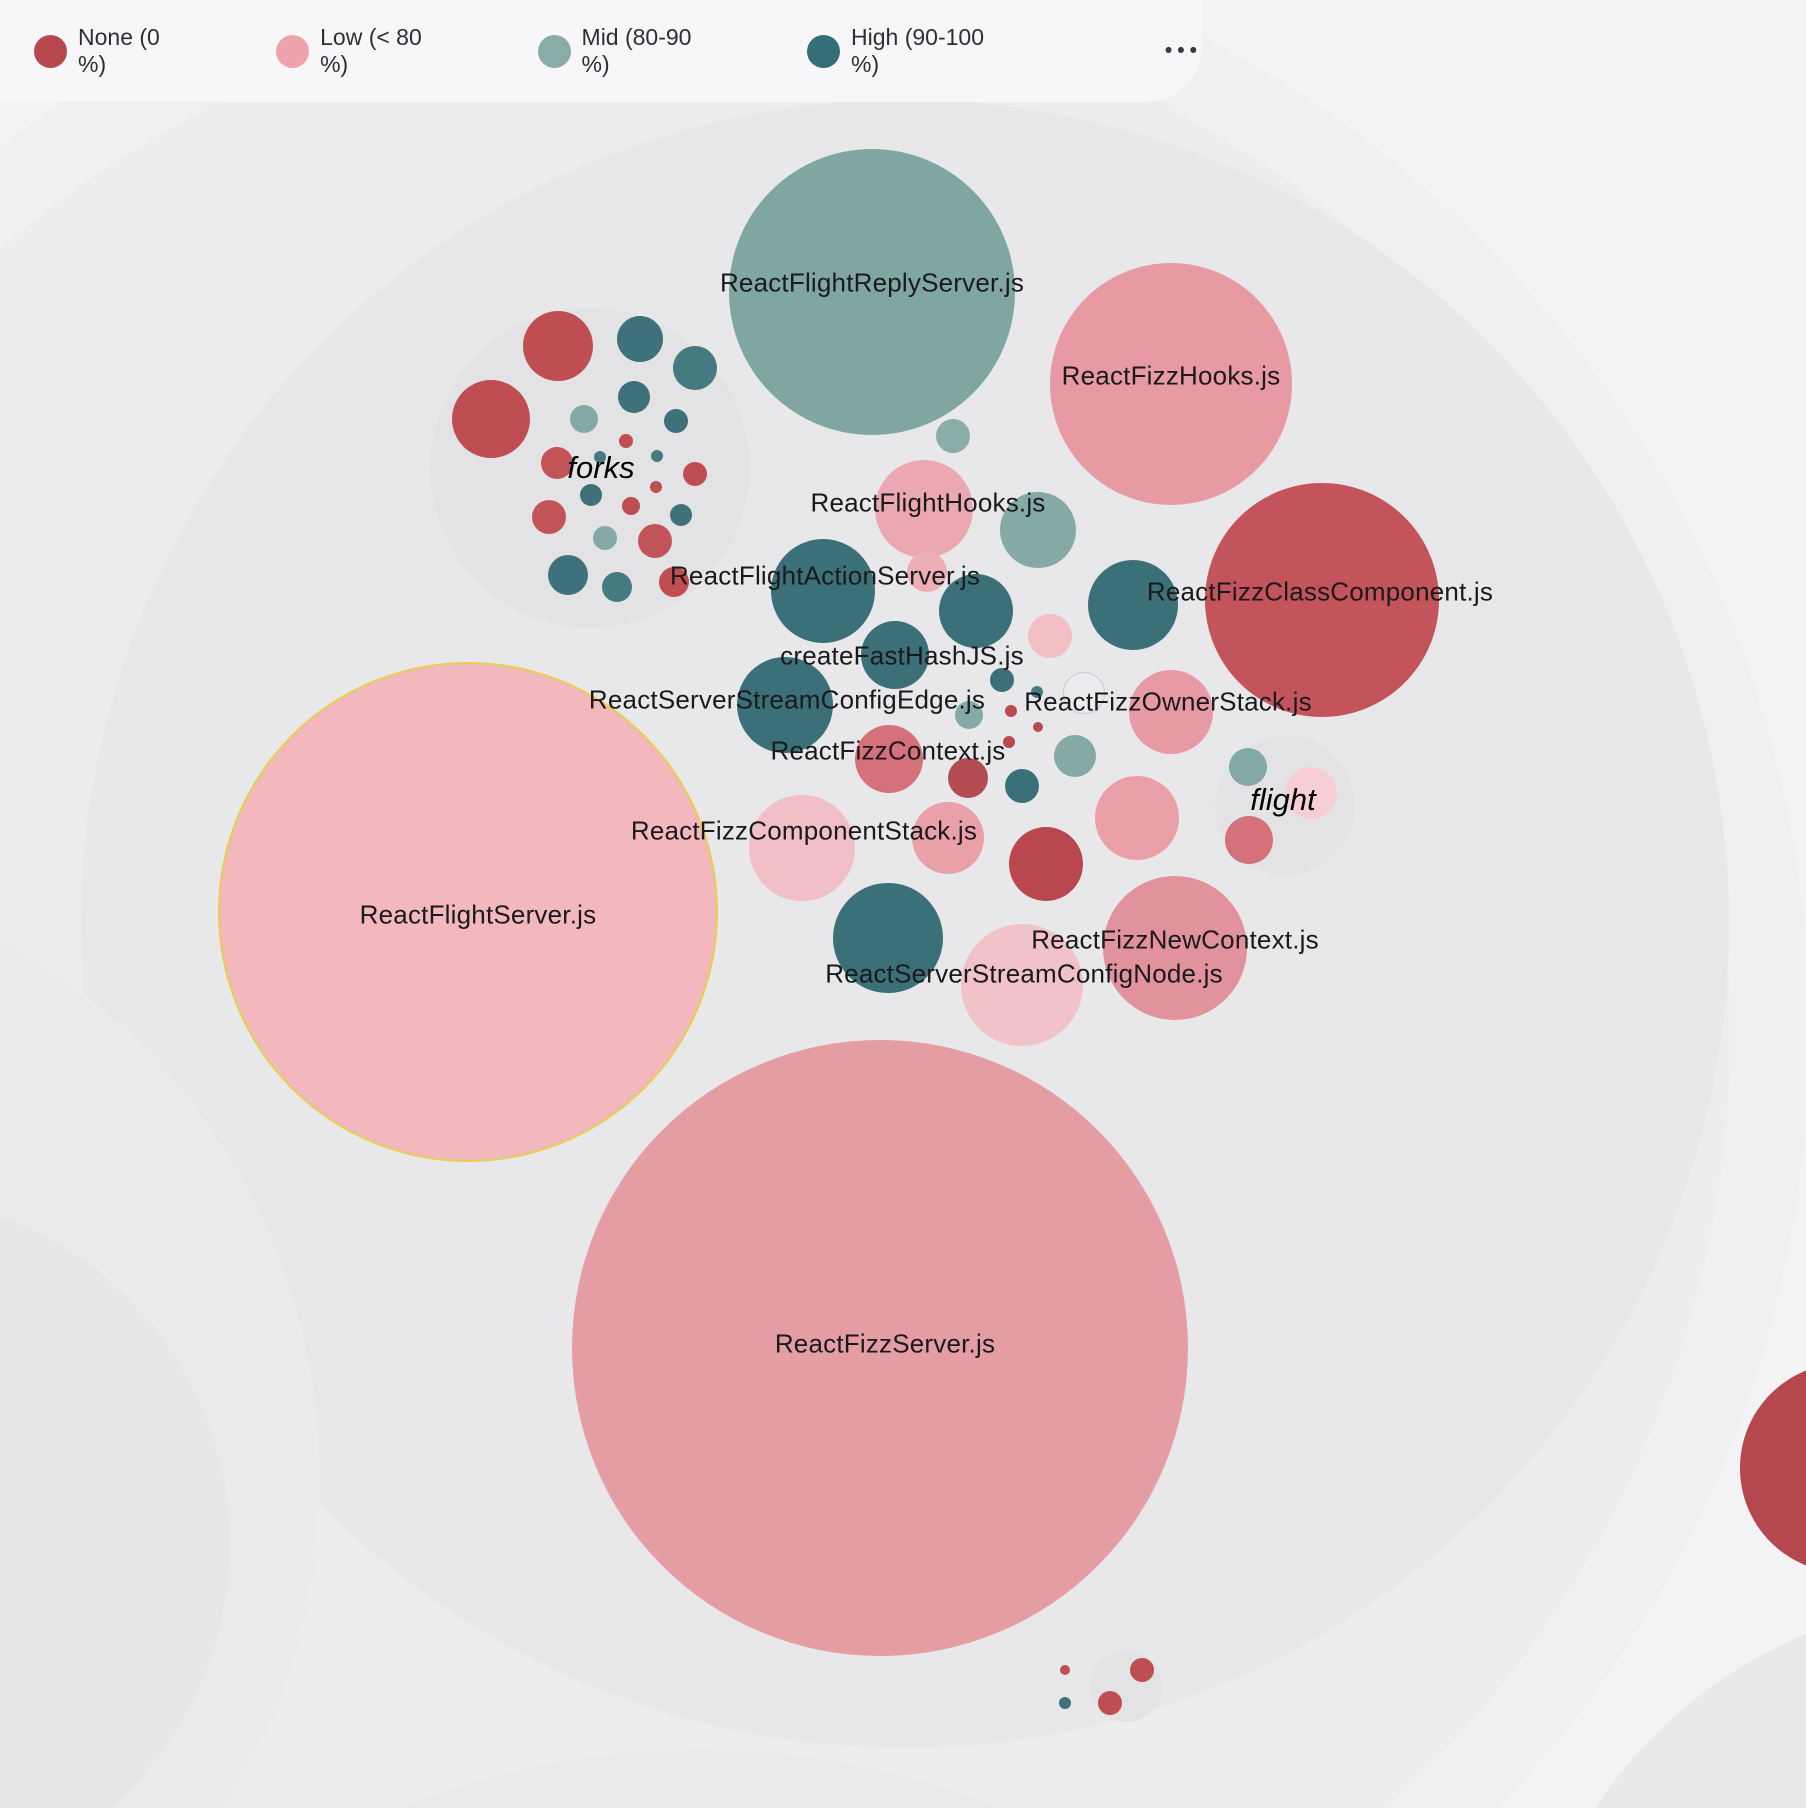 The width and height of the screenshot is (1806, 1808). What do you see at coordinates (1183, 50) in the screenshot?
I see `legend-more-button: •••` at bounding box center [1183, 50].